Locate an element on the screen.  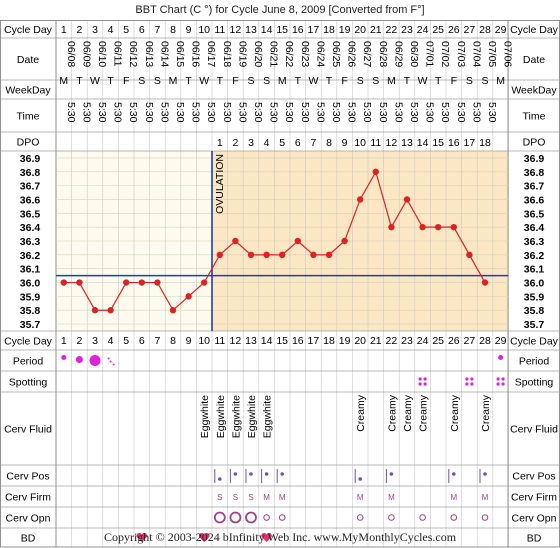
cerv-firm-label: S is located at coordinates (235, 497).